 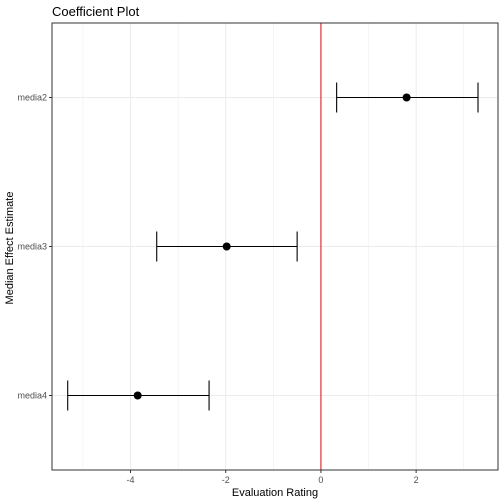 What do you see at coordinates (32, 396) in the screenshot?
I see `y-tick-label: media4` at bounding box center [32, 396].